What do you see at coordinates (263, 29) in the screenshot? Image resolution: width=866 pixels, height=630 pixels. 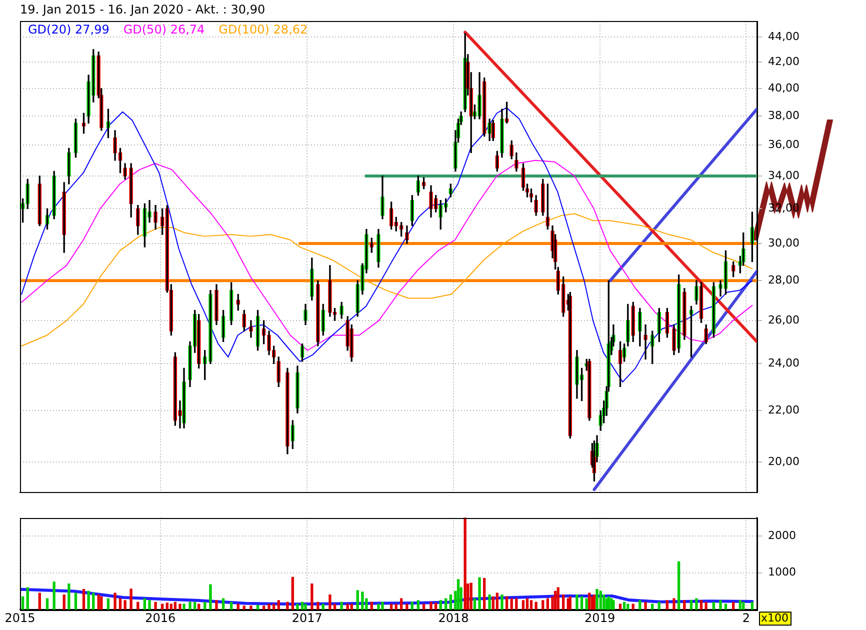 I see `text: GD(100) 28,62` at bounding box center [263, 29].